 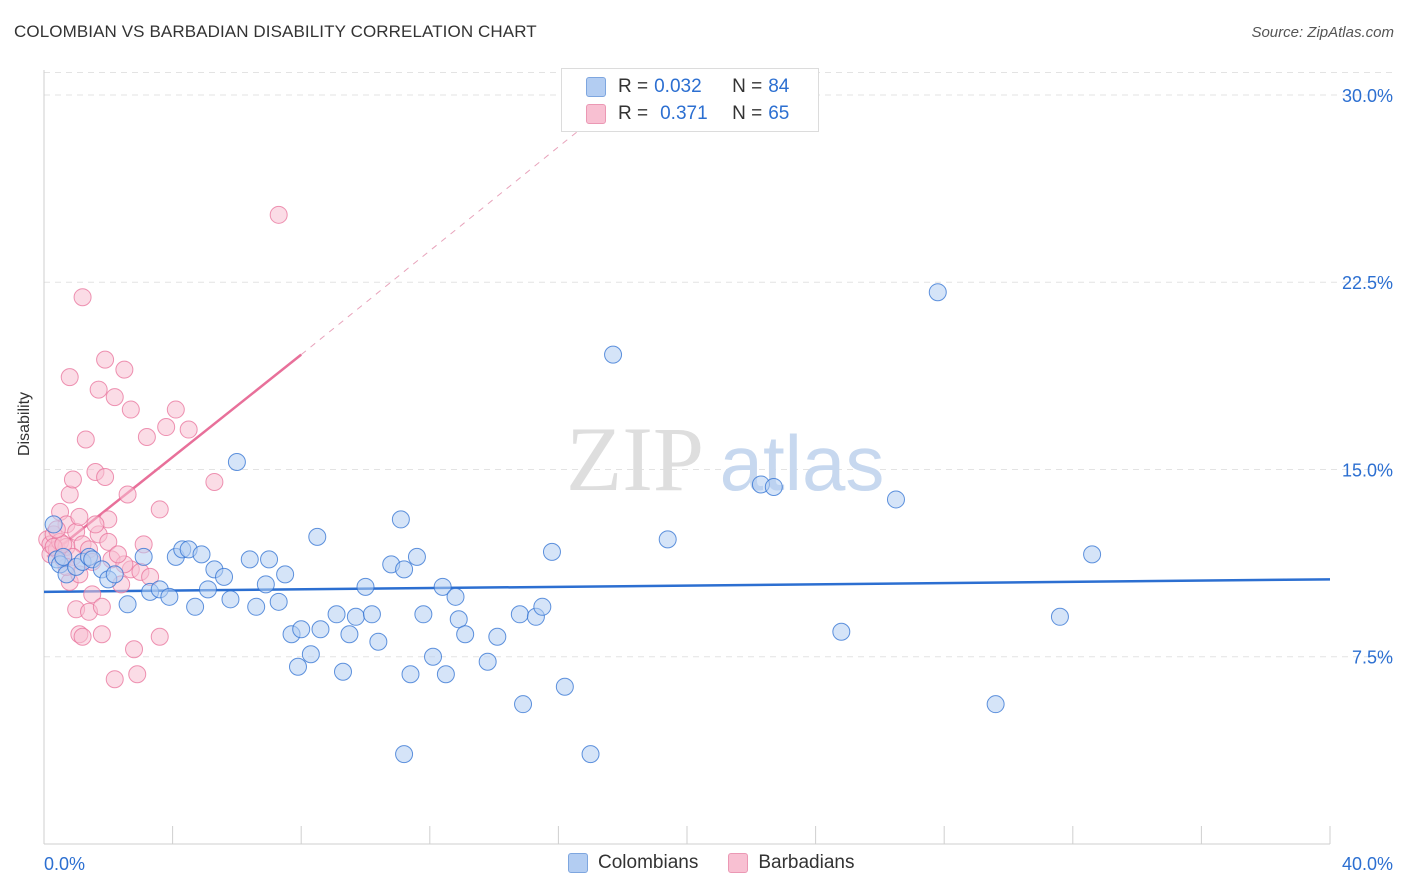 What do you see at coordinates (684, 113) in the screenshot?
I see `legend-r-value: 0.371` at bounding box center [684, 113].